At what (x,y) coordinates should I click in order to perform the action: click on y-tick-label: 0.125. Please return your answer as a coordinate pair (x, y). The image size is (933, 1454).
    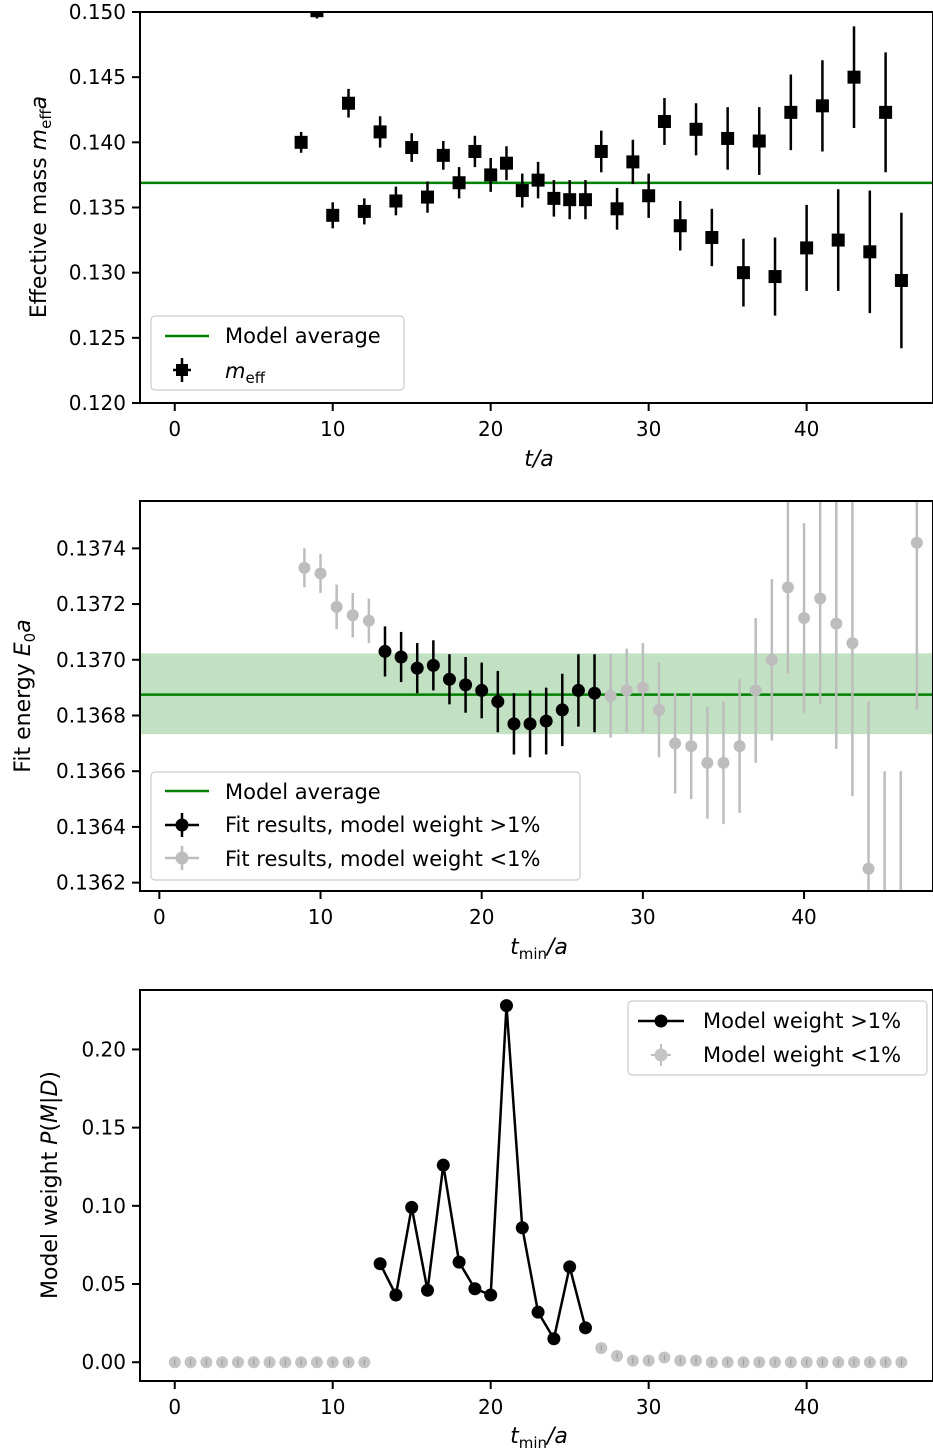
    Looking at the image, I should click on (97, 338).